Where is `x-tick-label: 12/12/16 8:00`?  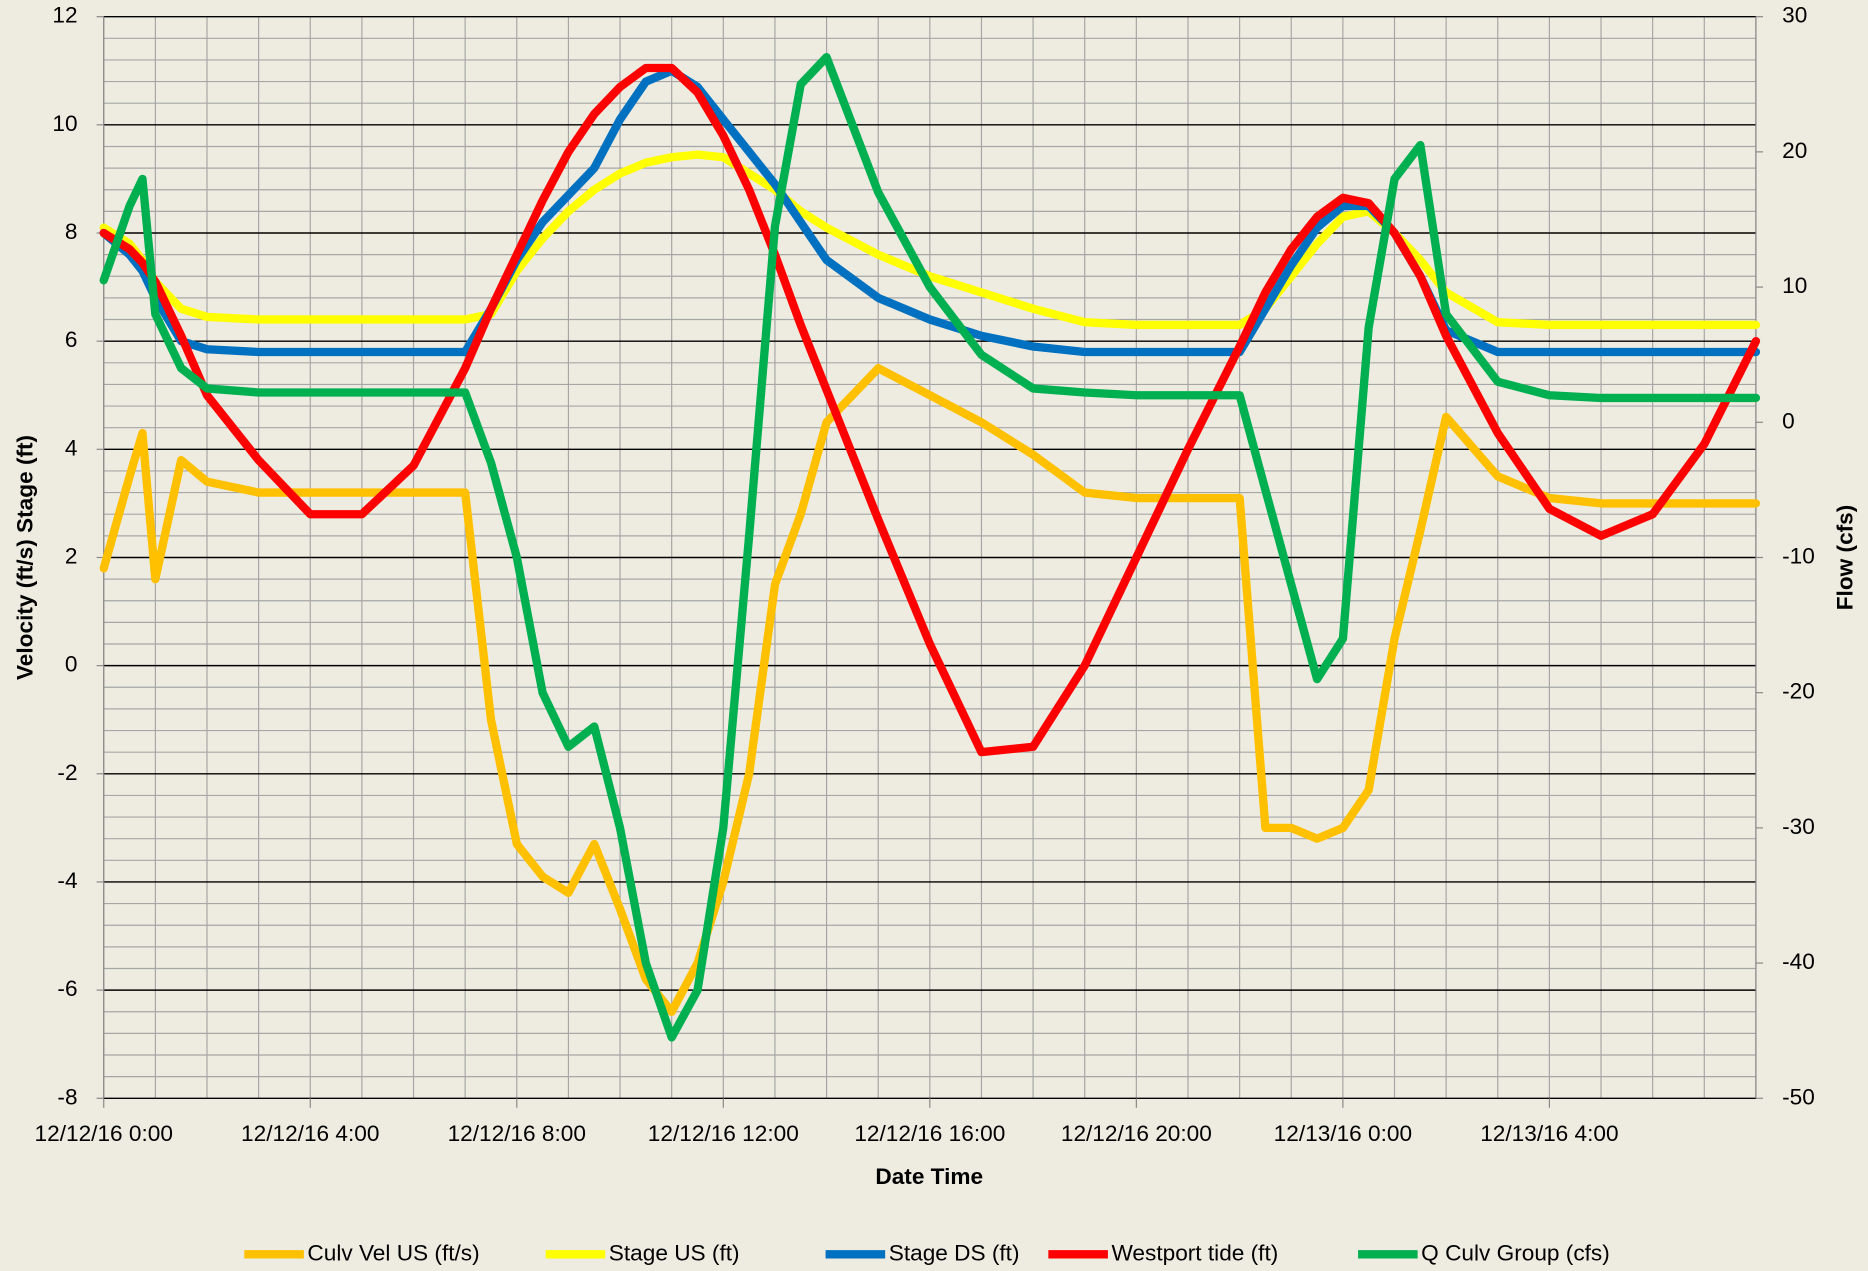 x-tick-label: 12/12/16 8:00 is located at coordinates (517, 1133).